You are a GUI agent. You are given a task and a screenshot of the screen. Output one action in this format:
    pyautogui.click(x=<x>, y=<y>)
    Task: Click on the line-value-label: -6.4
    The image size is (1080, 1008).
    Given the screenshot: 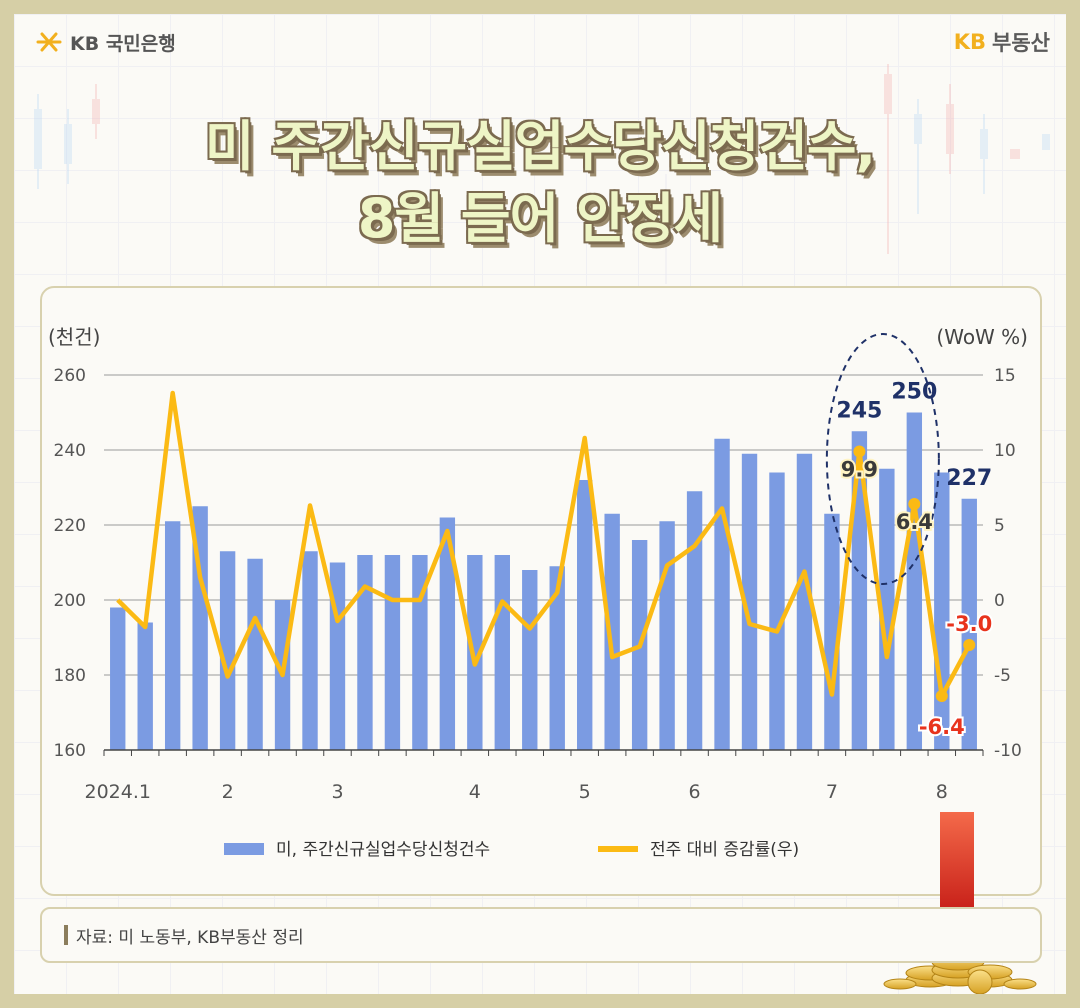 What is the action you would take?
    pyautogui.click(x=942, y=727)
    